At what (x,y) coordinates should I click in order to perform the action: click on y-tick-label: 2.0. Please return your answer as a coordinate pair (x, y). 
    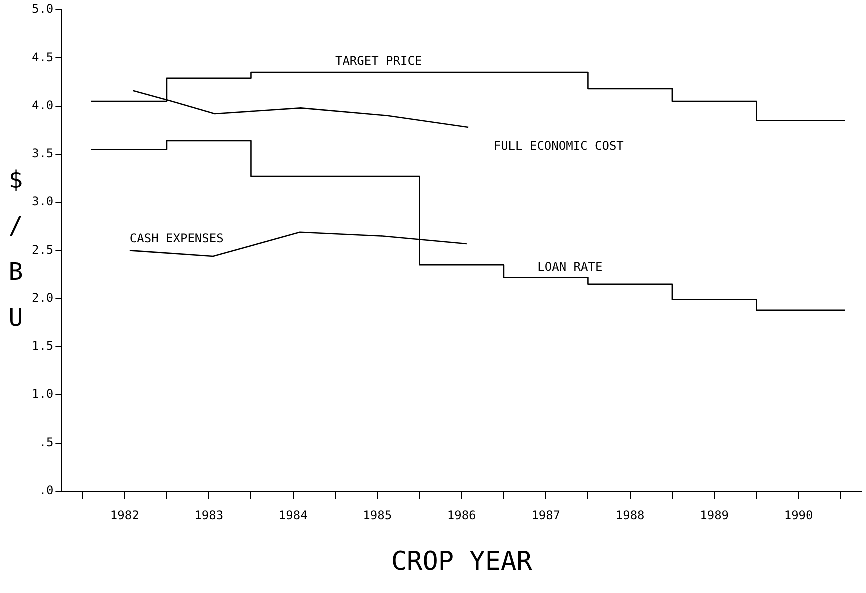
    Looking at the image, I should click on (43, 297).